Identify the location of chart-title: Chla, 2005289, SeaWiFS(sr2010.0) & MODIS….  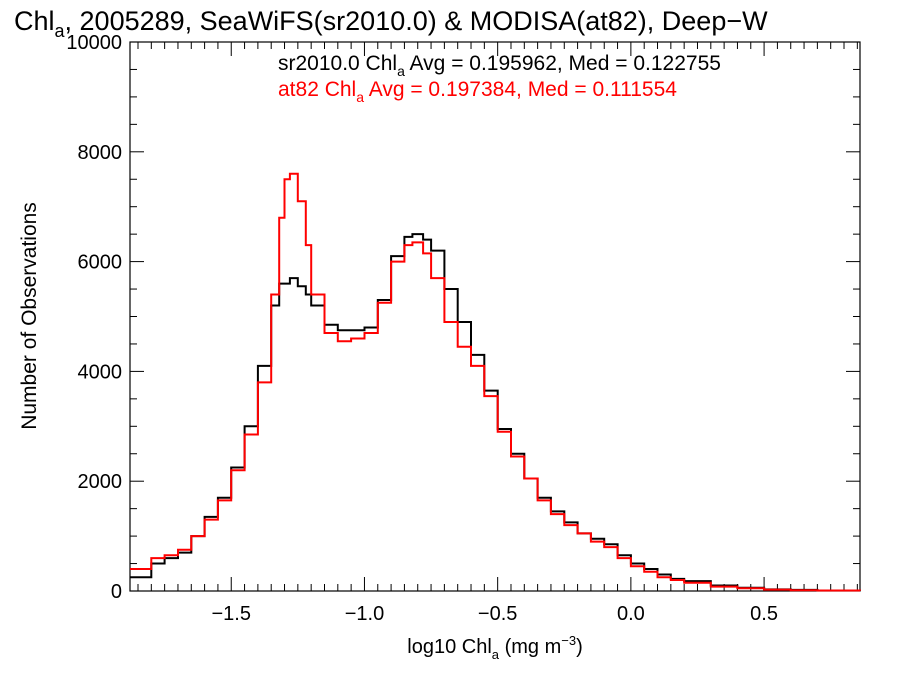
(391, 23).